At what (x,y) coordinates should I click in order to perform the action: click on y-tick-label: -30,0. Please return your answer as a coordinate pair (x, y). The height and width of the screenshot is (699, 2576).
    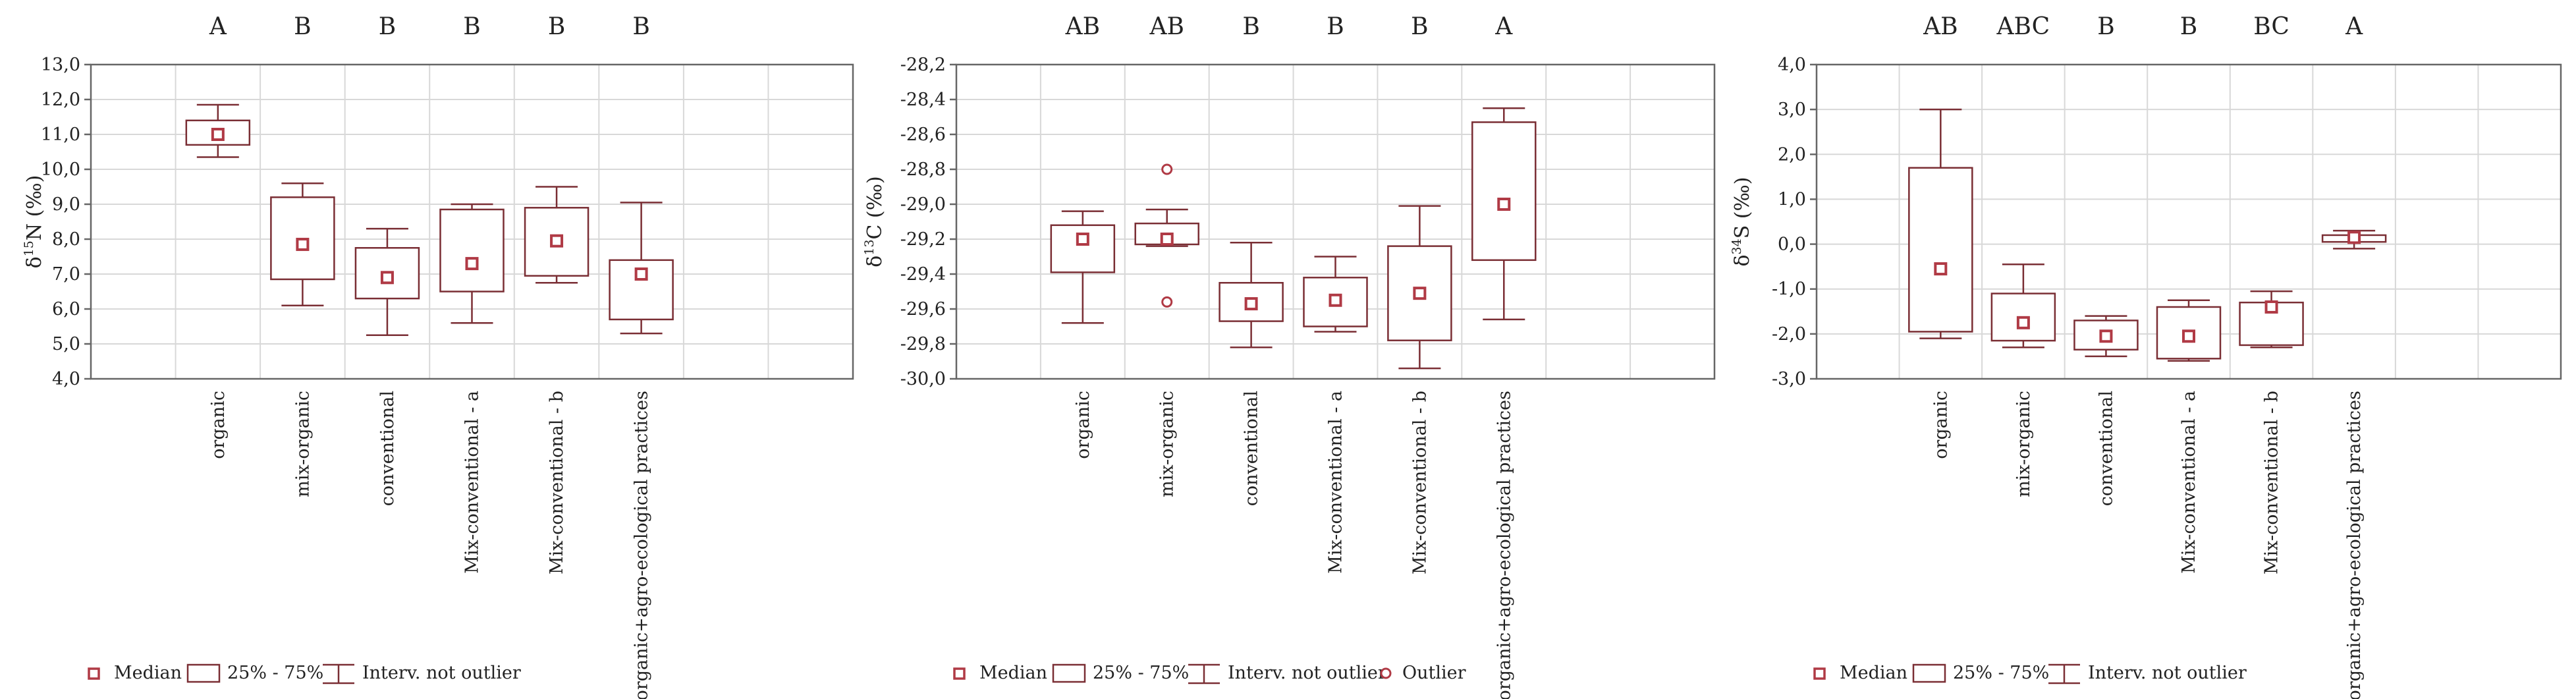
    Looking at the image, I should click on (923, 379).